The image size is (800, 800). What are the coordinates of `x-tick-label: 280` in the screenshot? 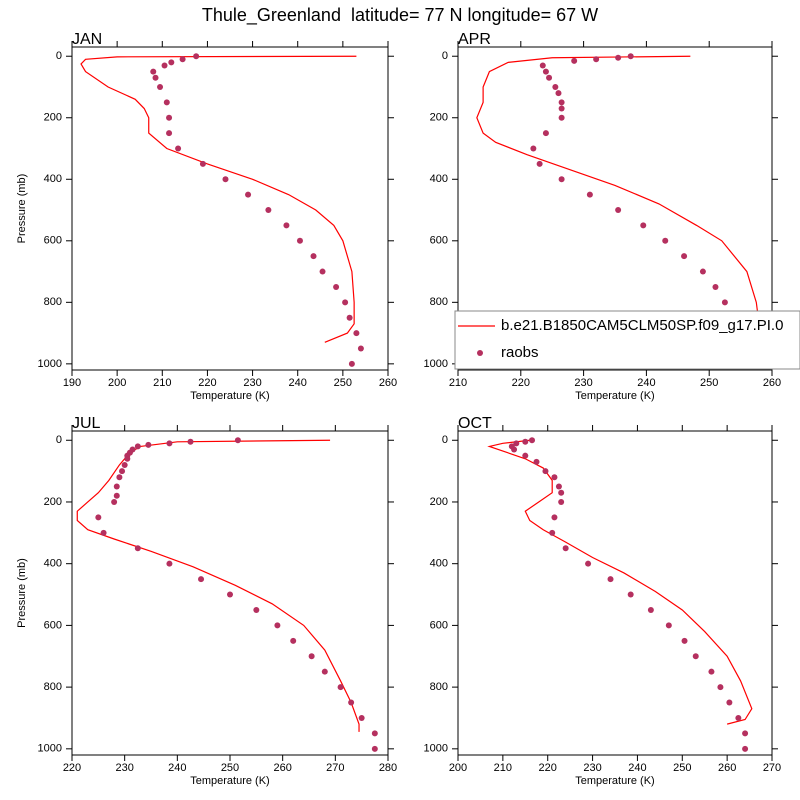 It's located at (388, 768).